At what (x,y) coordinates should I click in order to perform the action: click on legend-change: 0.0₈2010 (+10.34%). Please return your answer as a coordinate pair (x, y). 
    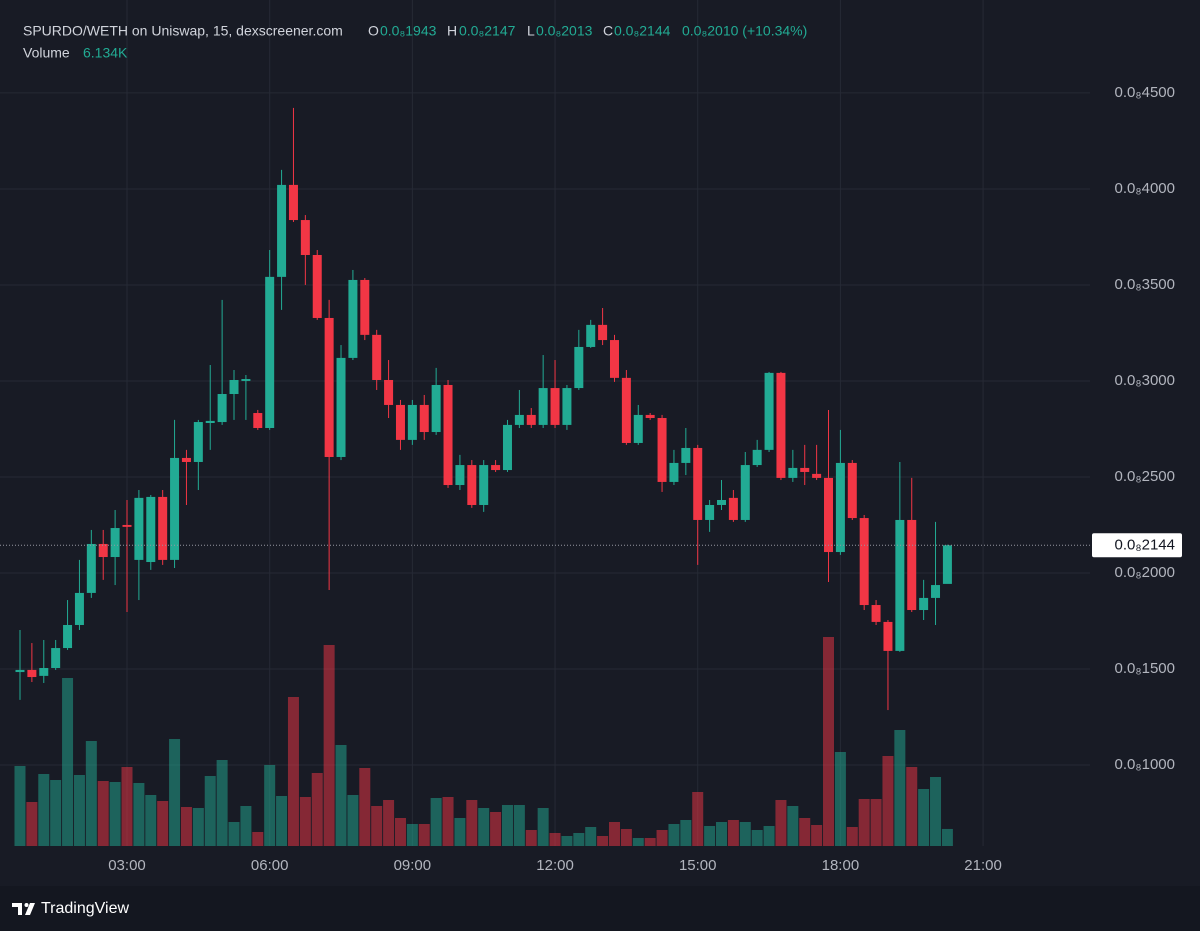
    Looking at the image, I should click on (744, 31).